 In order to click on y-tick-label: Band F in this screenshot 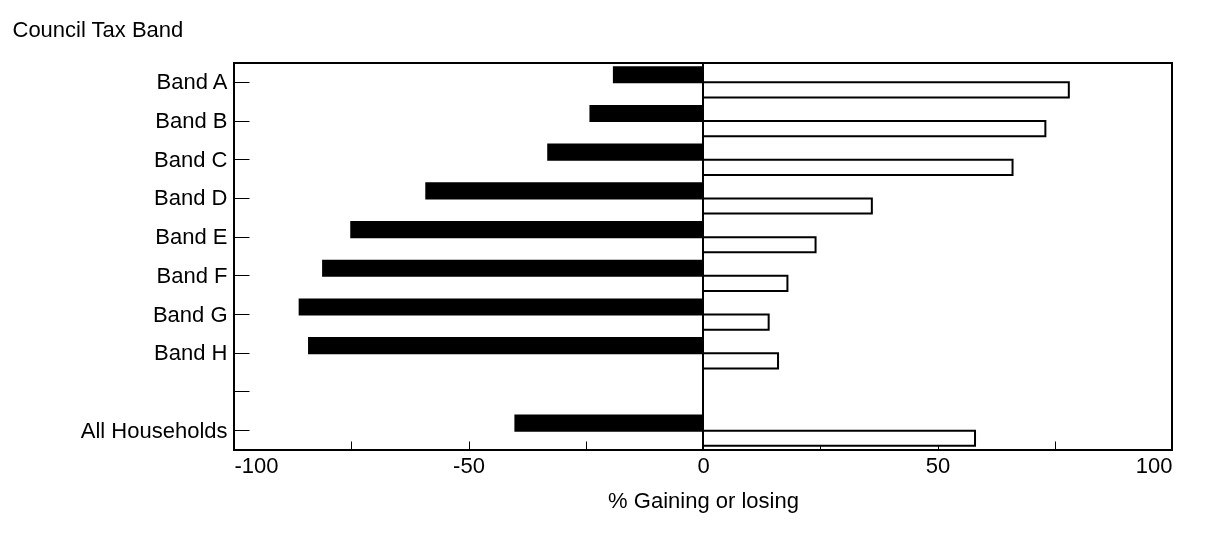, I will do `click(192, 275)`.